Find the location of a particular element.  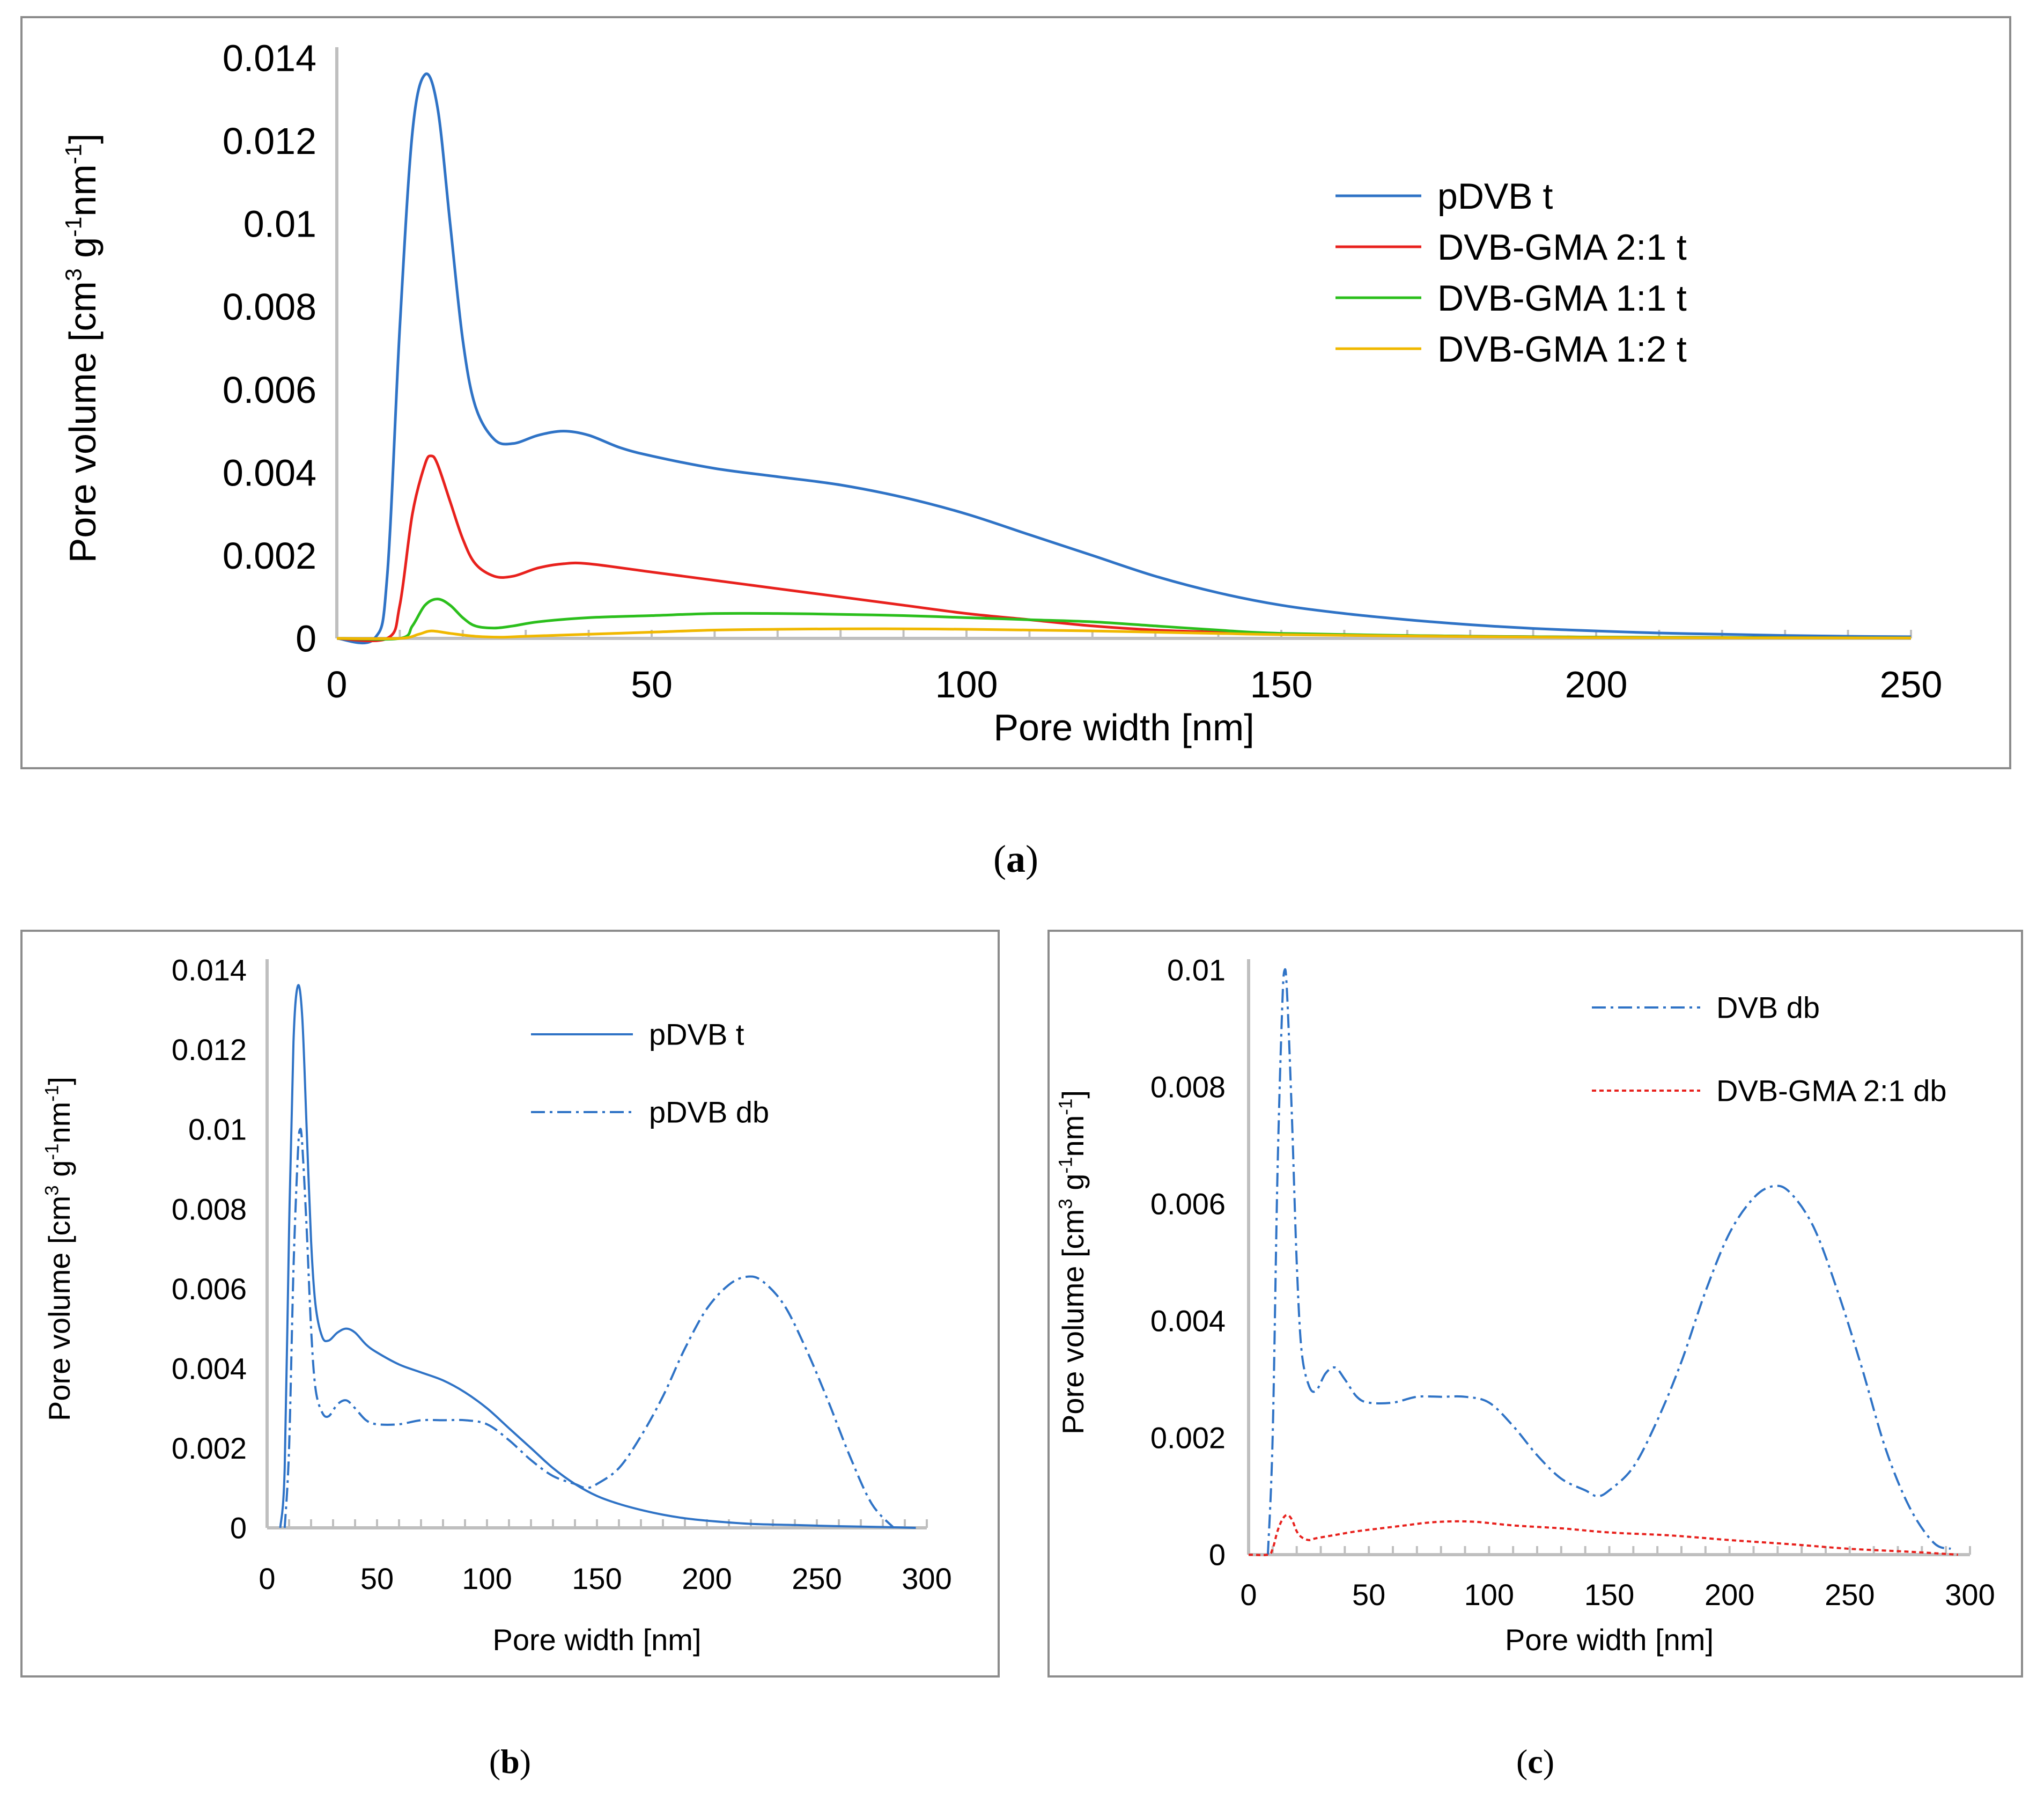

legend-label: DVB-GMA 2:1 db is located at coordinates (1831, 1091).